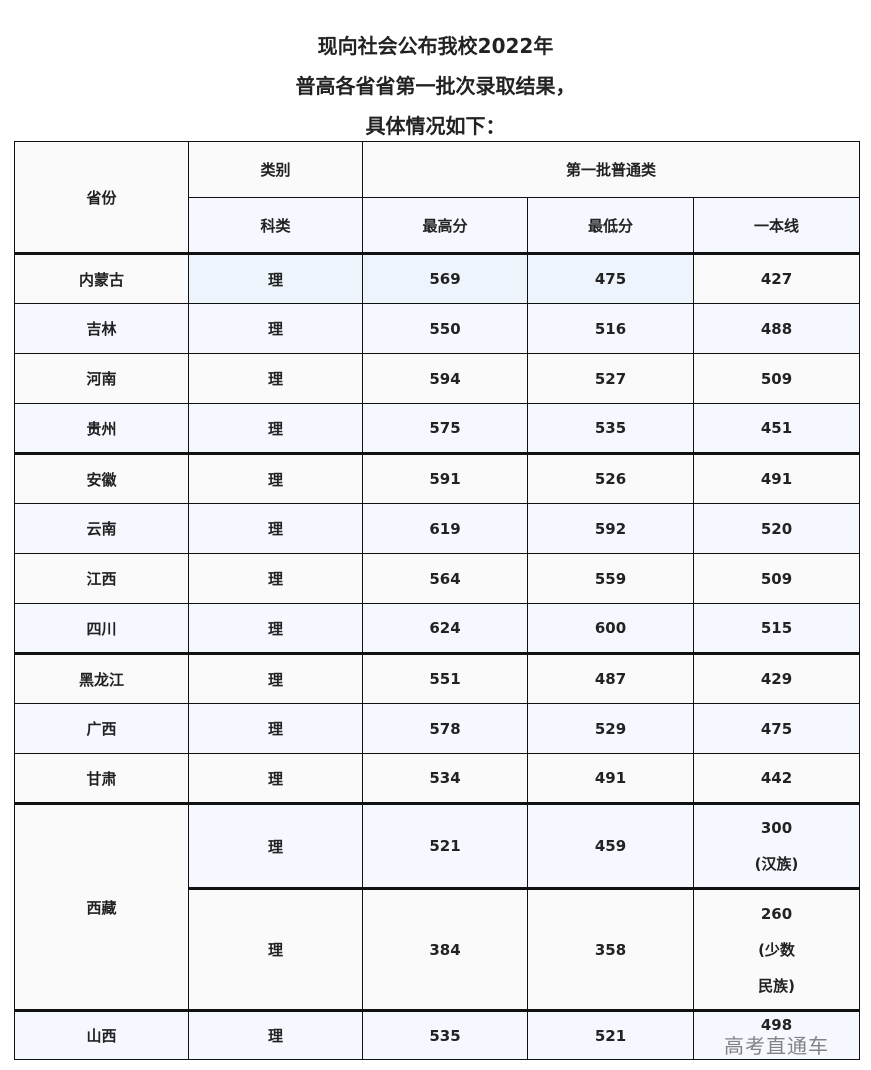 Image resolution: width=871 pixels, height=1070 pixels. I want to click on header-province: 省份, so click(101, 197).